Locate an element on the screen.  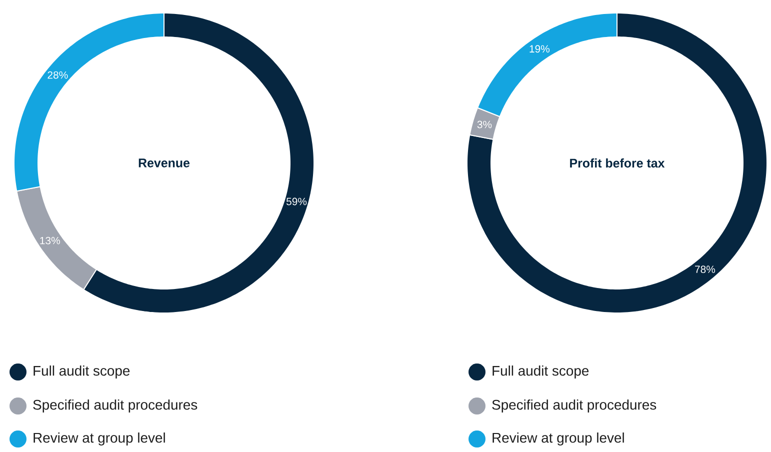
data-label: 3% is located at coordinates (484, 124).